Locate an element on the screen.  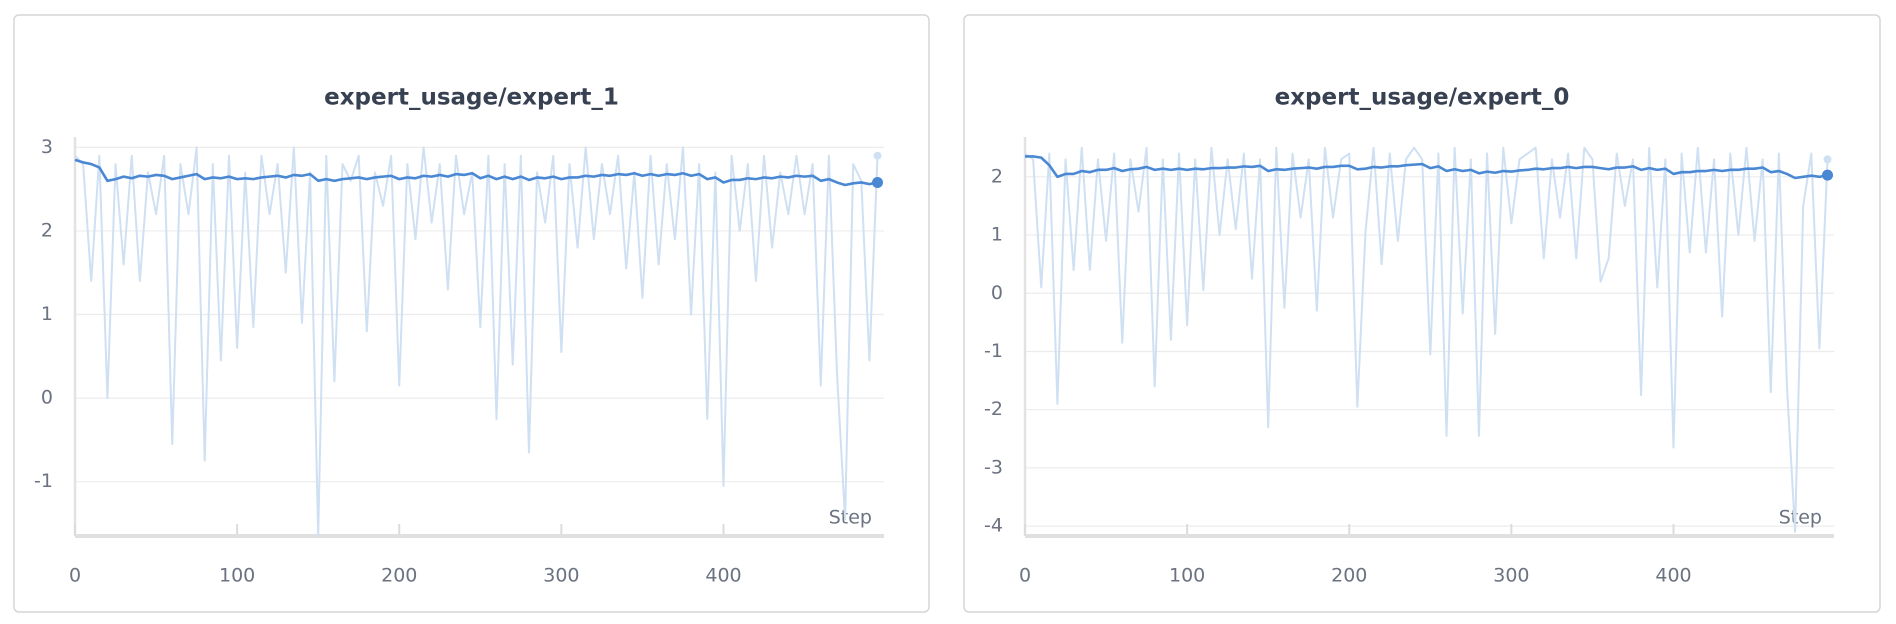
chart-title: expert_usage/expert_0 is located at coordinates (1422, 98).